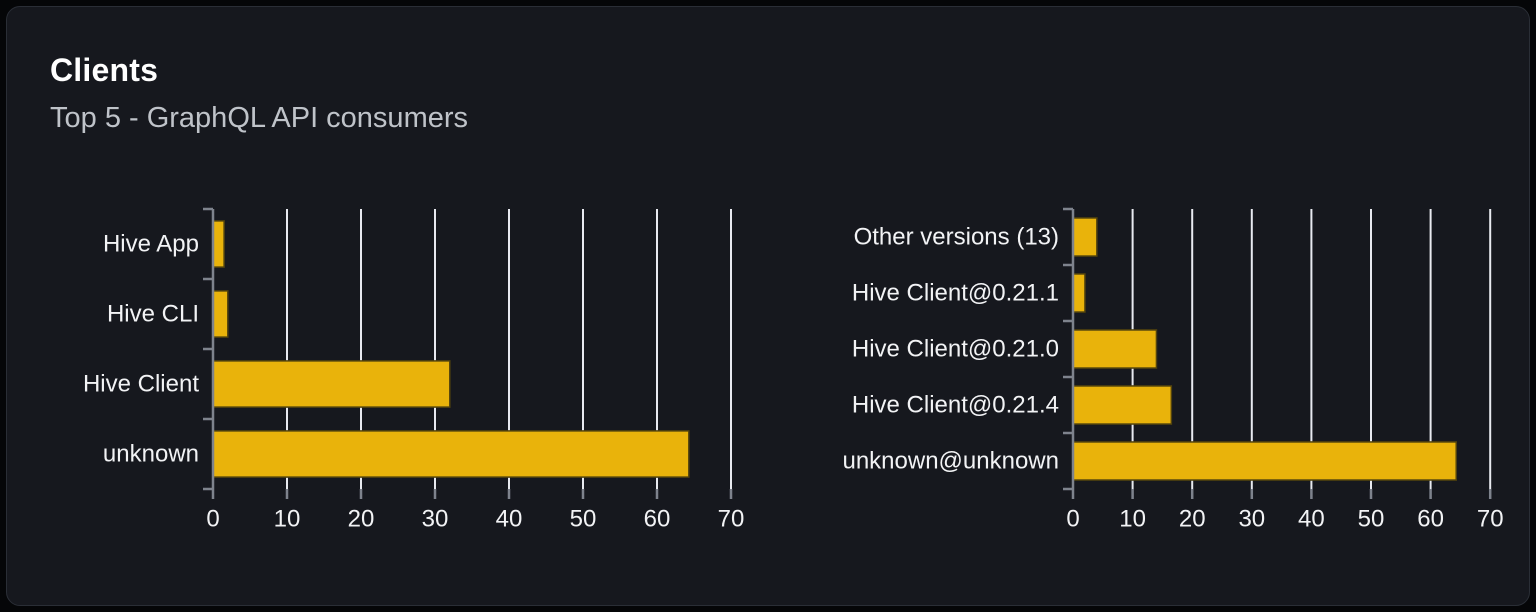 This screenshot has width=1536, height=612. Describe the element at coordinates (104, 70) in the screenshot. I see `card-title: Clients` at that location.